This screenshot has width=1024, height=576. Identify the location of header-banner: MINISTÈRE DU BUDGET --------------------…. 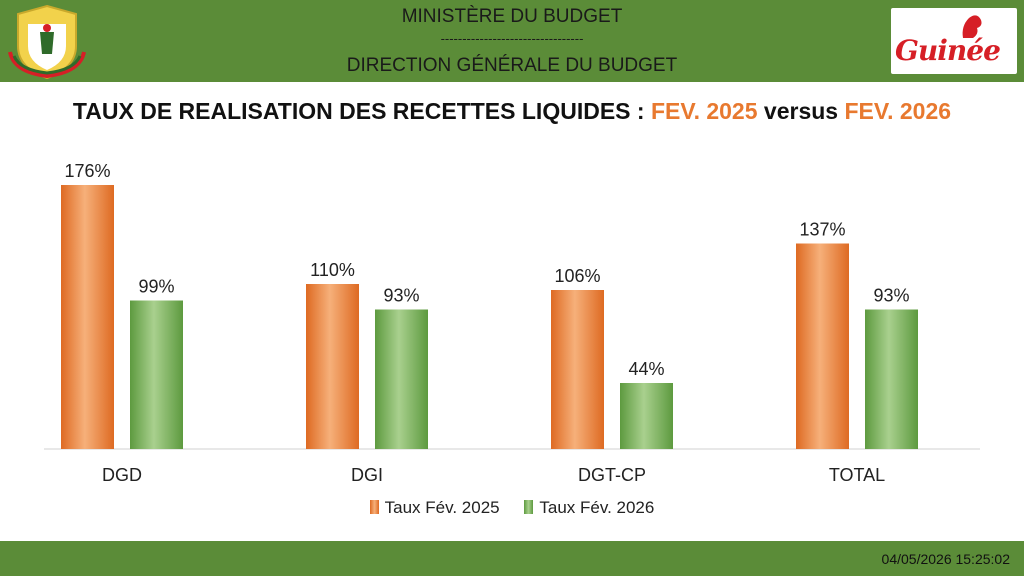
(512, 41).